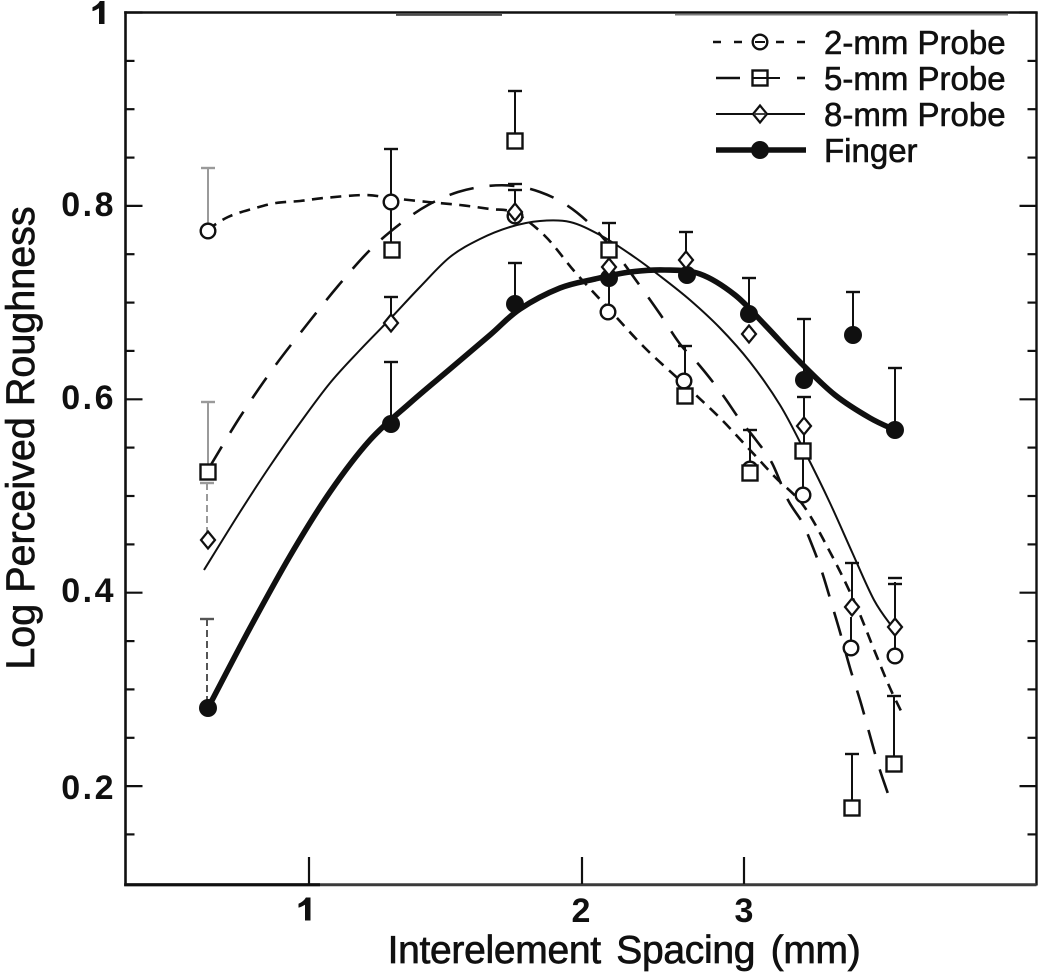  What do you see at coordinates (88, 205) in the screenshot?
I see `svg-text: 0.8` at bounding box center [88, 205].